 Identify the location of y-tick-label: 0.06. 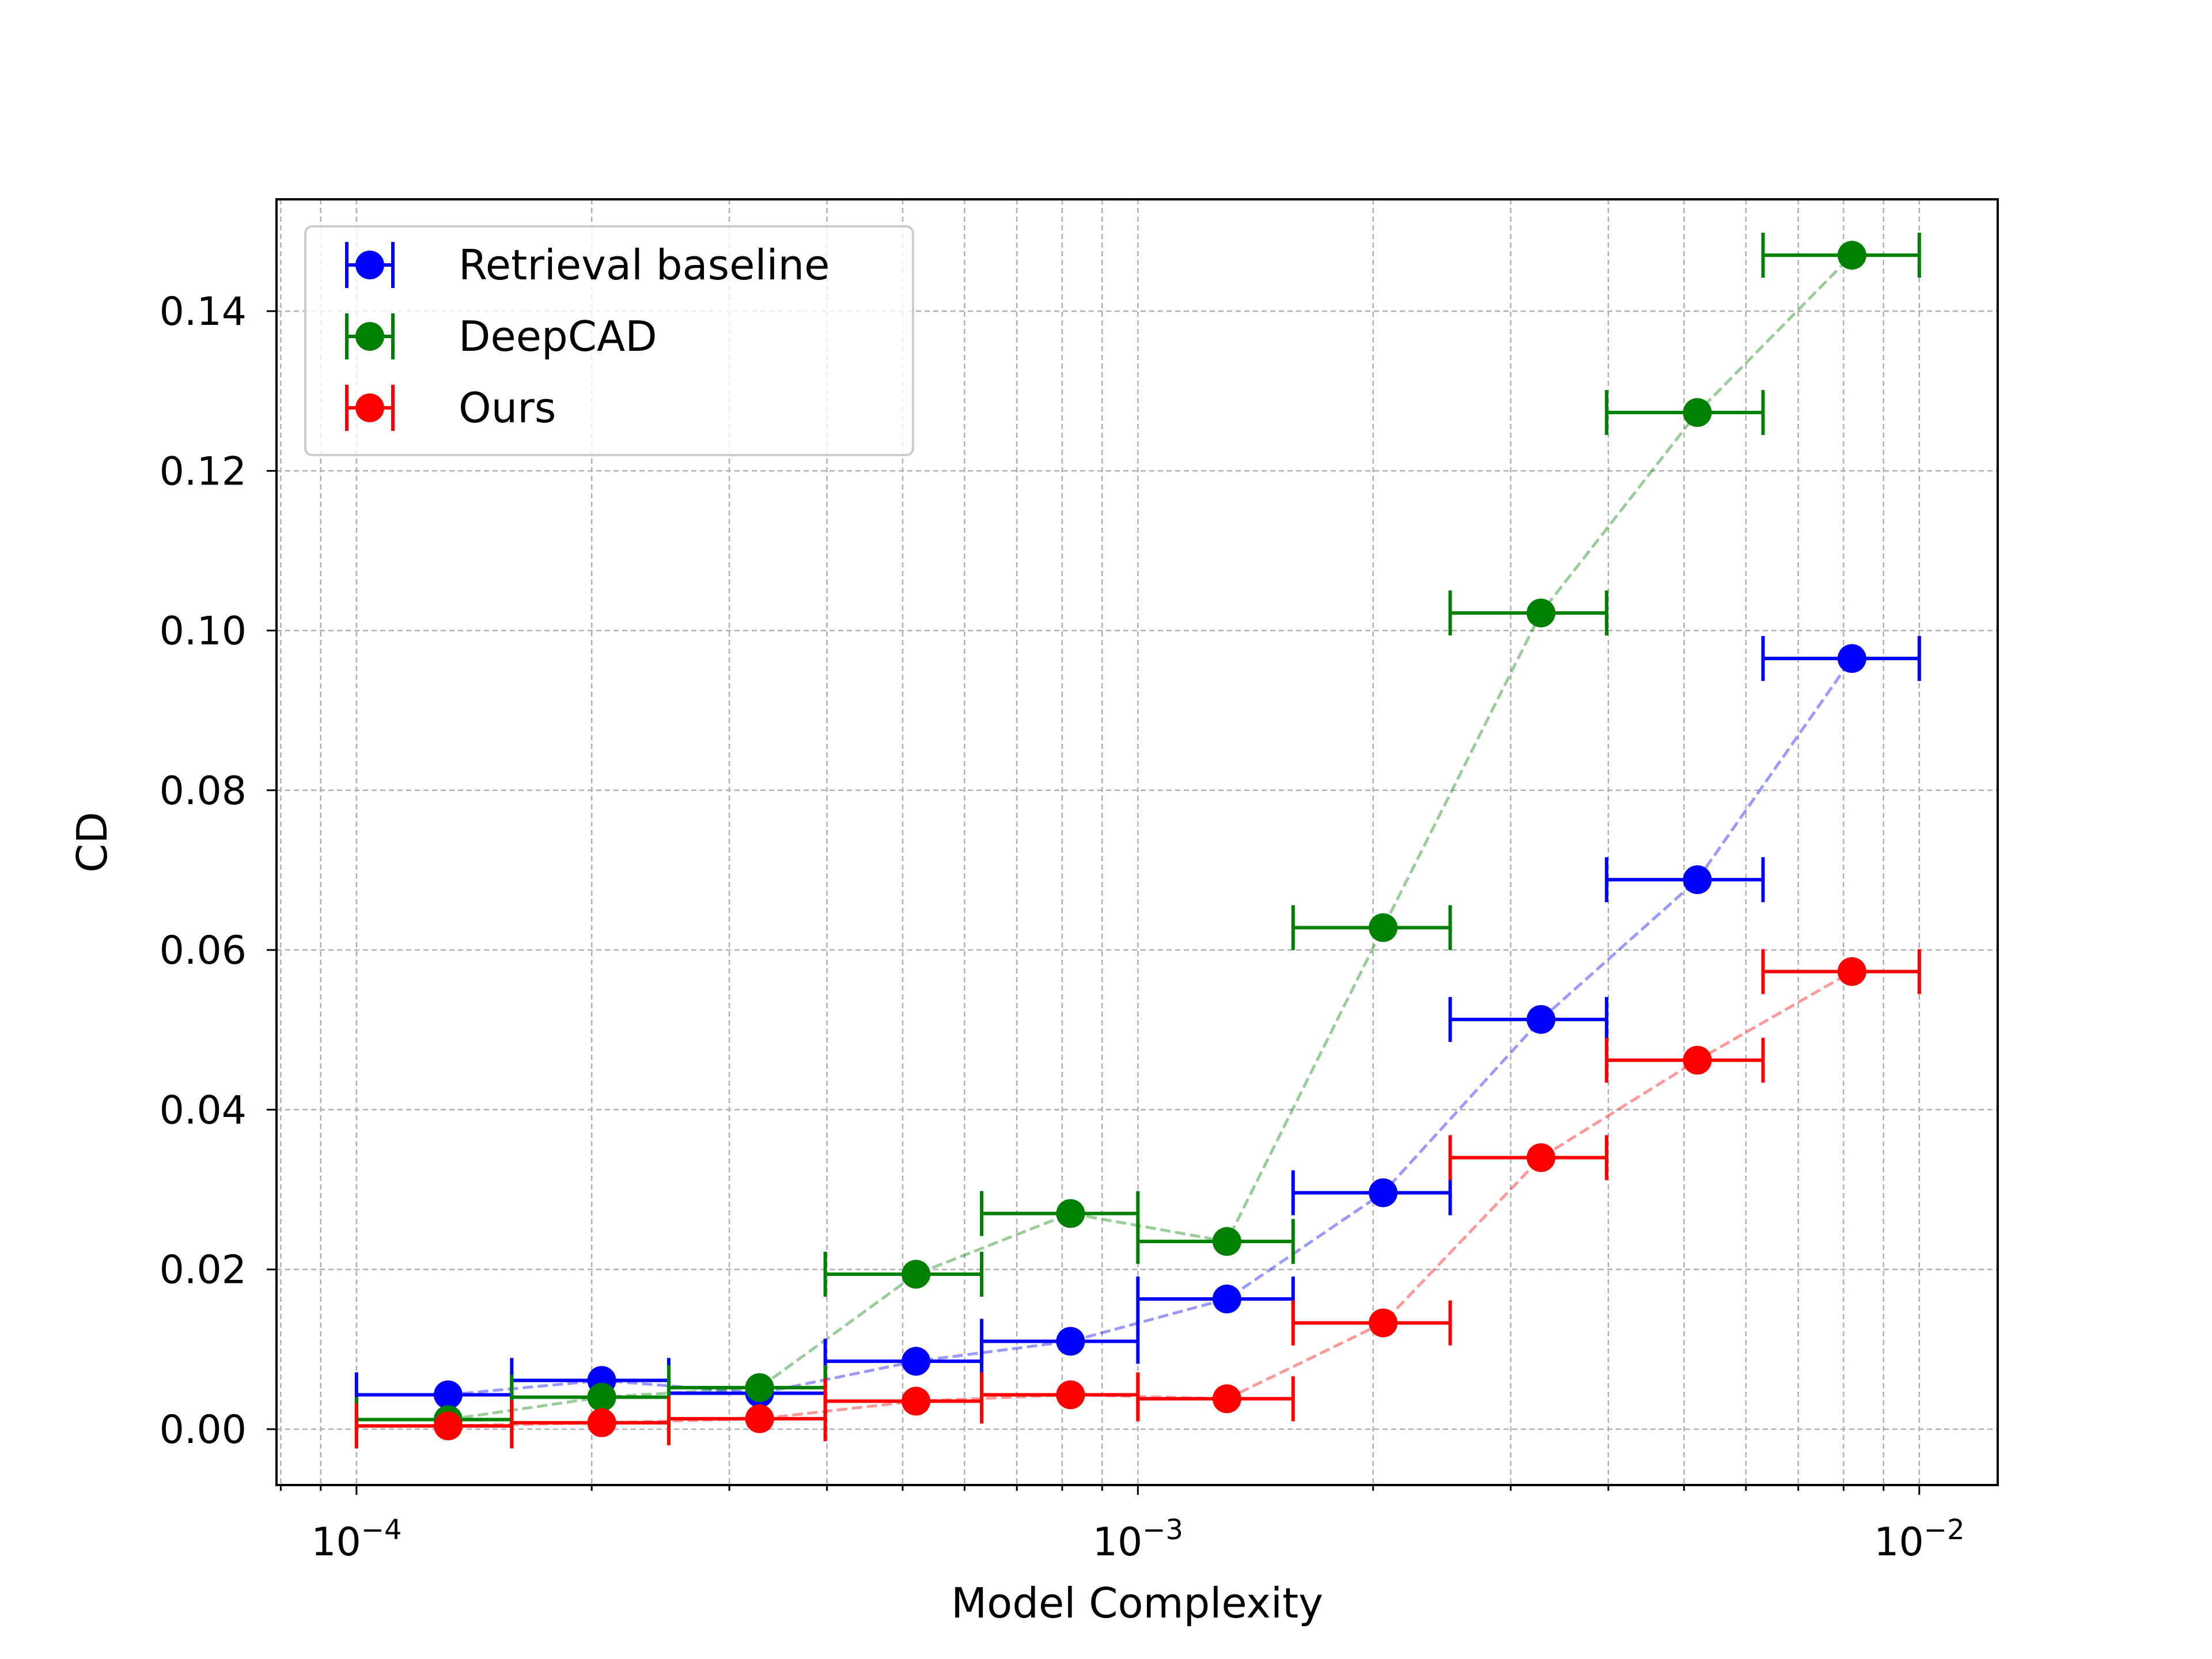
(203, 951).